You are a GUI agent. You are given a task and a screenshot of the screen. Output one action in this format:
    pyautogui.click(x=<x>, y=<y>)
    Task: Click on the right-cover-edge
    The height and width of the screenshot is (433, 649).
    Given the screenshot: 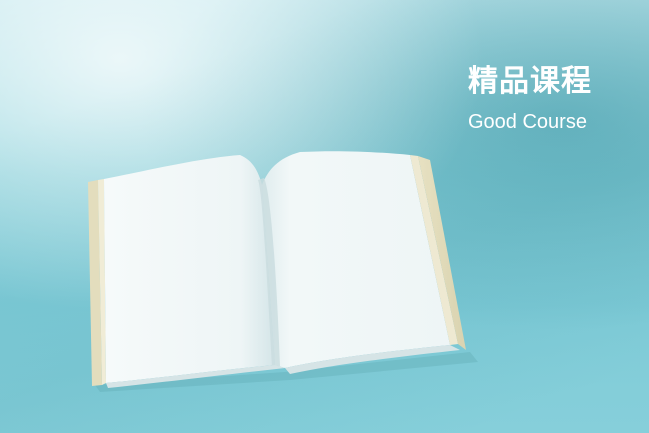 What is the action you would take?
    pyautogui.click(x=442, y=253)
    